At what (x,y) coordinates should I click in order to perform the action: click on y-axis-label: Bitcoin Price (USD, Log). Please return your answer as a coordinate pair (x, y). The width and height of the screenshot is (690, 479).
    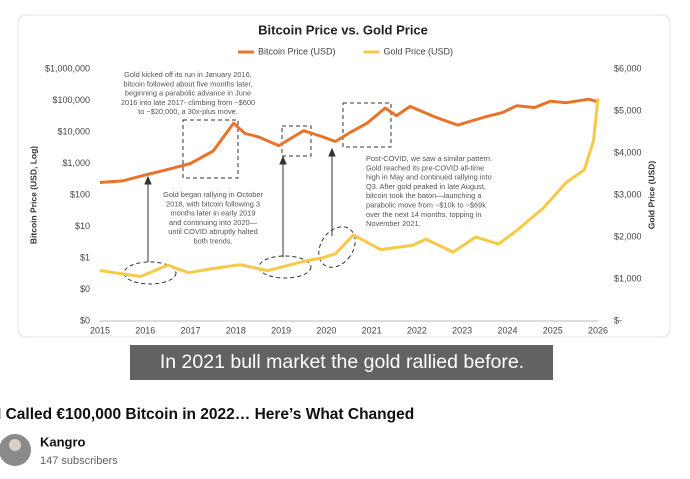
    Looking at the image, I should click on (33, 195).